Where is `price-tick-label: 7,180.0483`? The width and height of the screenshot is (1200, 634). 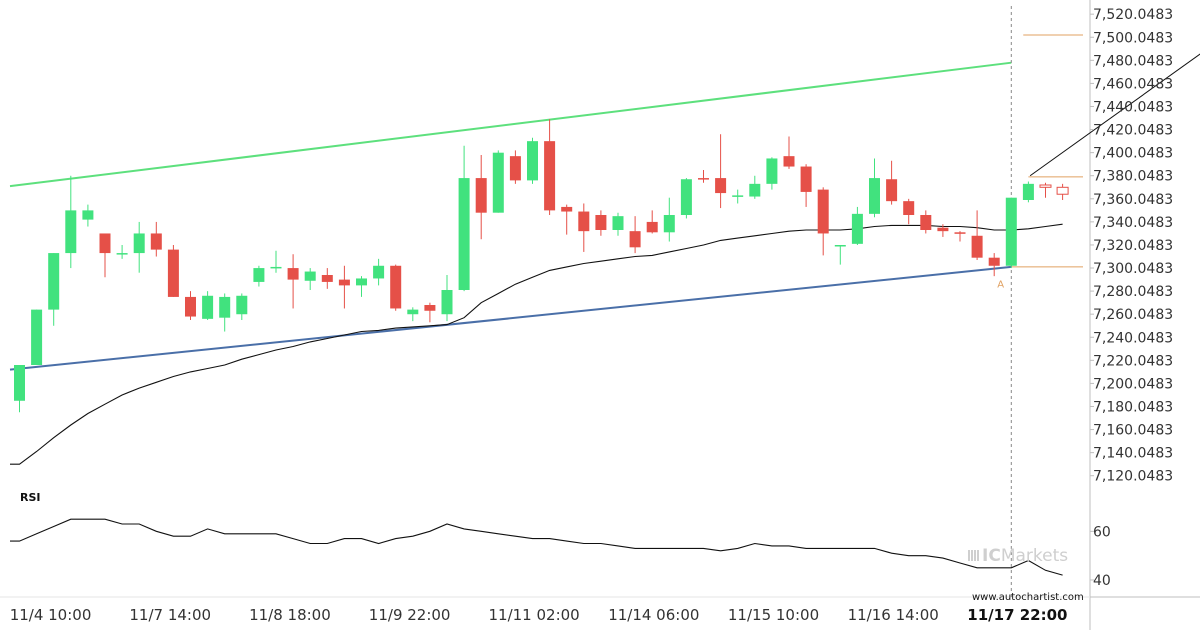
price-tick-label: 7,180.0483 is located at coordinates (1133, 407).